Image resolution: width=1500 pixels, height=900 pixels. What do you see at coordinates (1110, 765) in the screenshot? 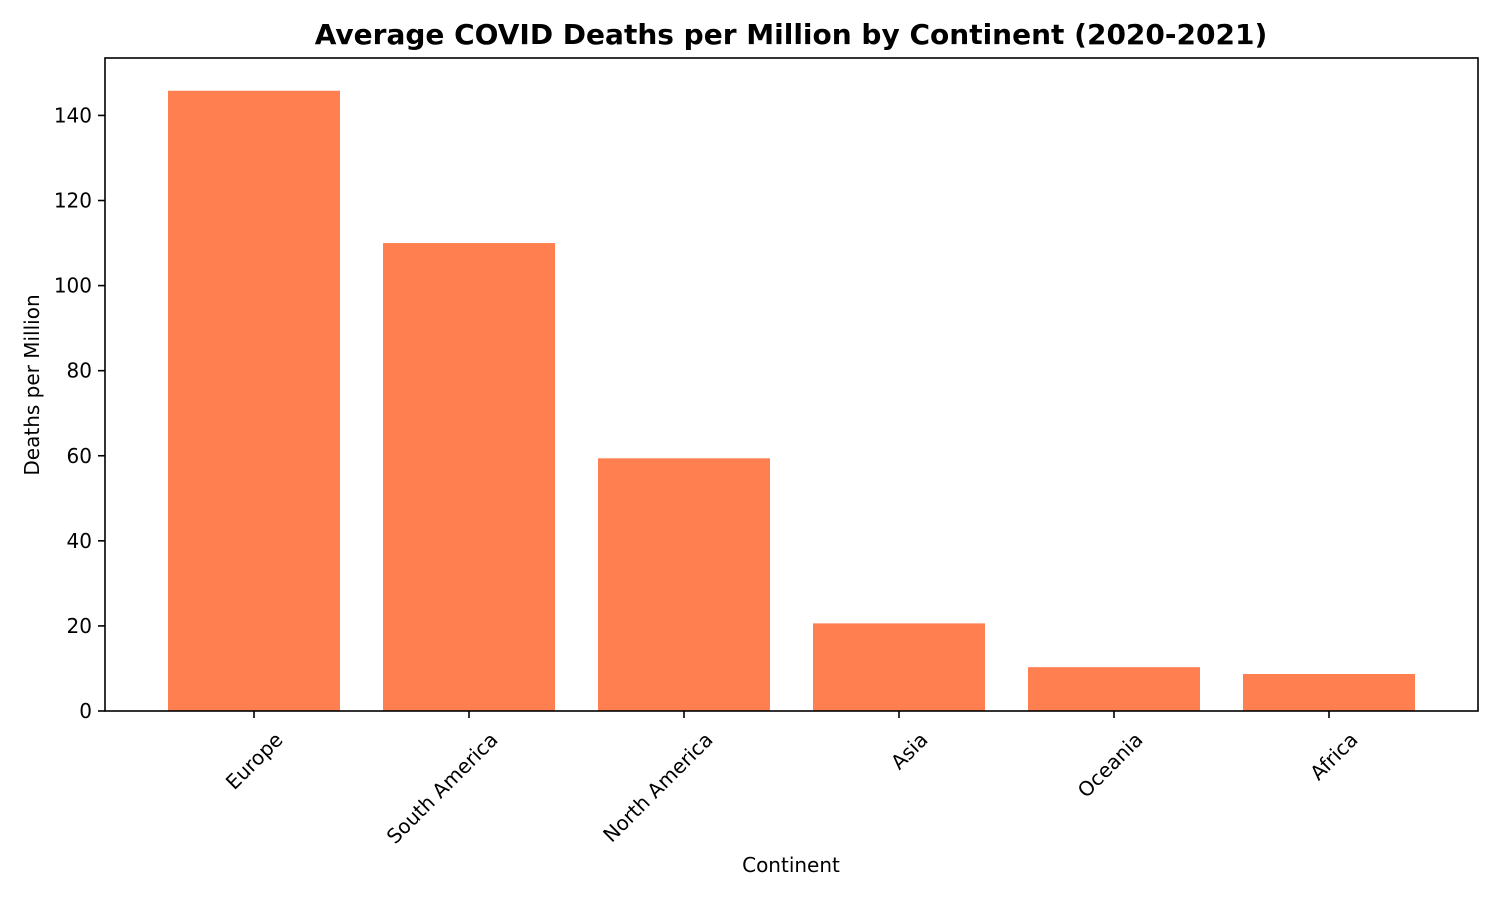
I see `x-tick-label: Oceania` at bounding box center [1110, 765].